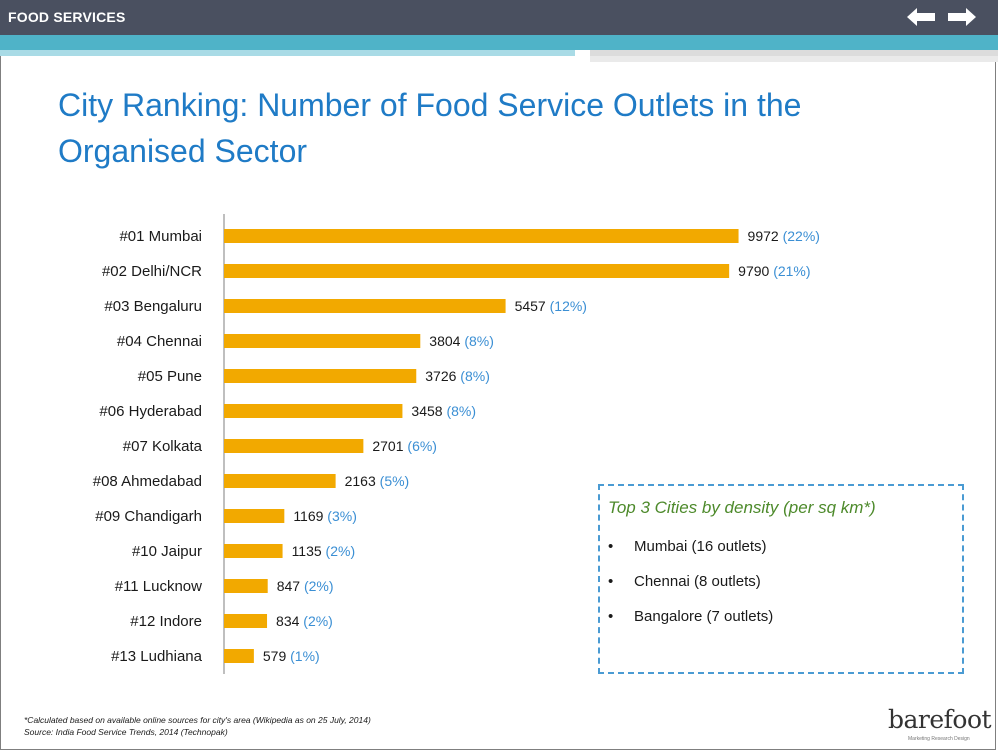  I want to click on data-label: 3726 (8%), so click(457, 376).